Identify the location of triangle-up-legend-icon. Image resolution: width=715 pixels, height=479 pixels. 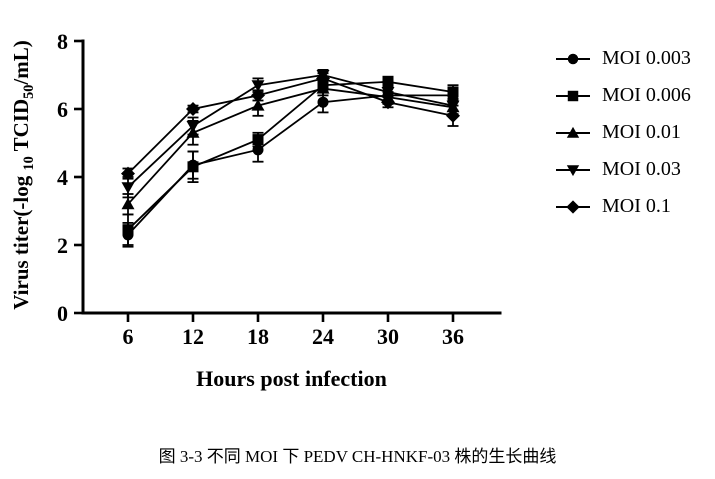
(573, 132).